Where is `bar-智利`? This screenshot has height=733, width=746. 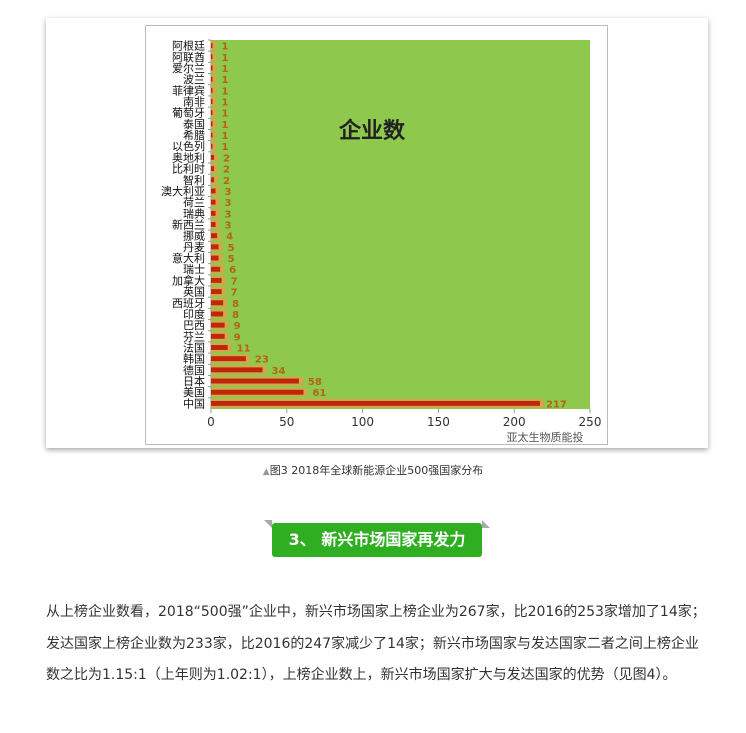 bar-智利 is located at coordinates (213, 180).